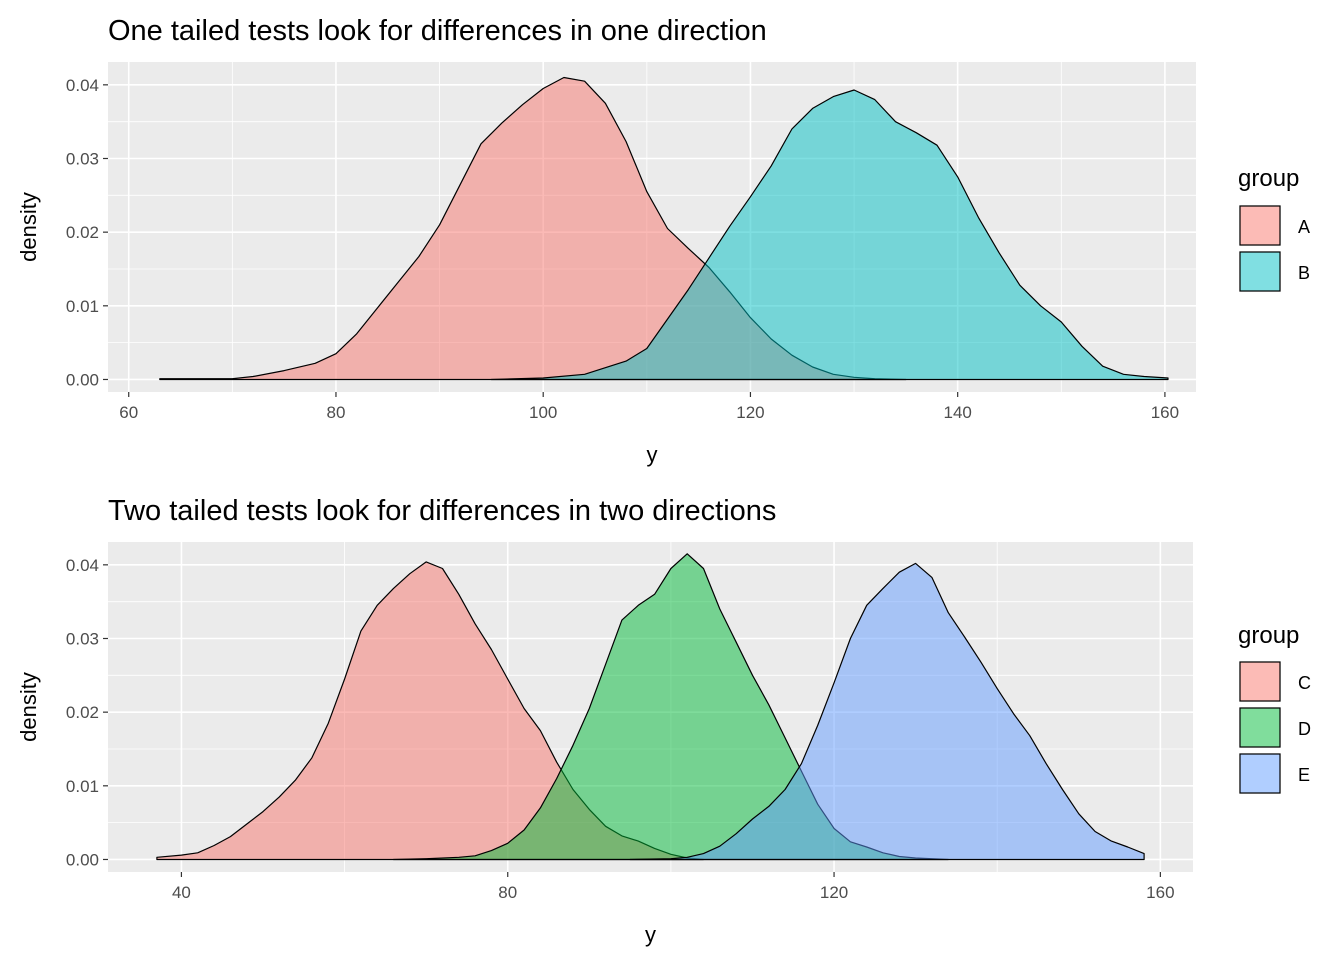 The width and height of the screenshot is (1344, 960). I want to click on legend-label-E: E, so click(1304, 775).